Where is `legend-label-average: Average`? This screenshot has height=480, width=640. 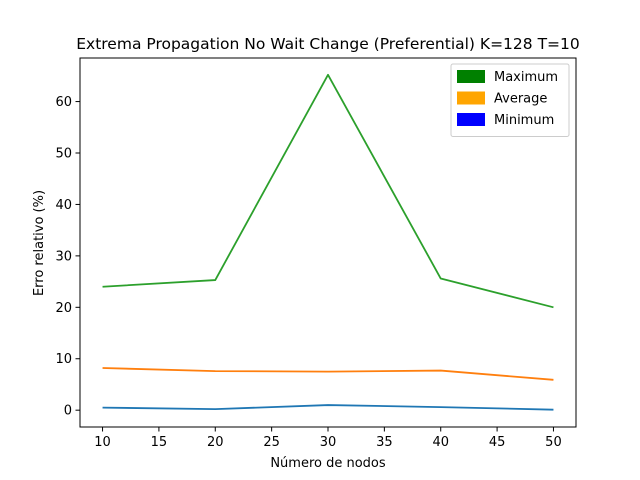 legend-label-average: Average is located at coordinates (520, 99).